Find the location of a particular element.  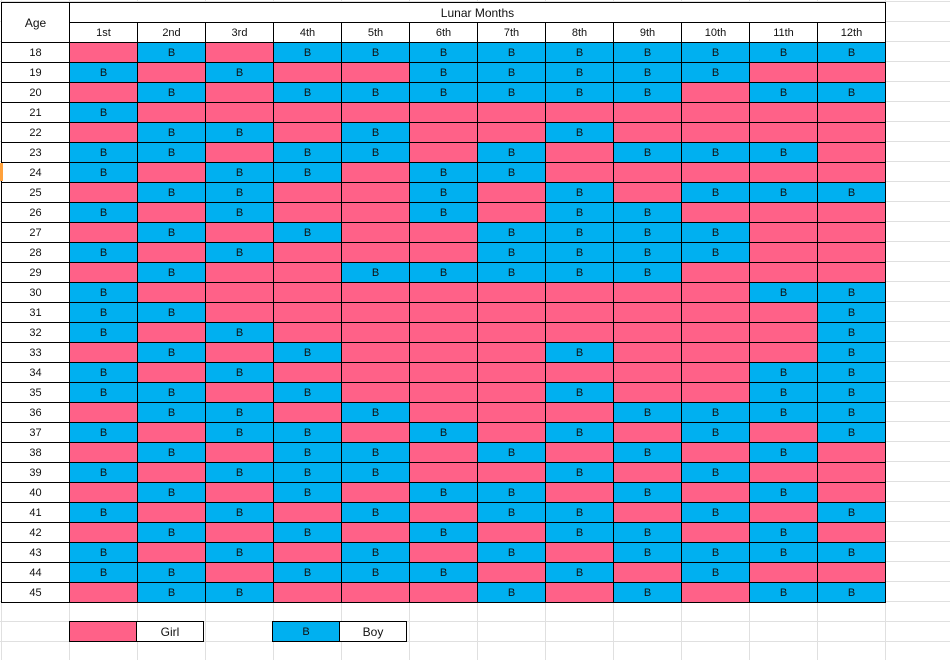

age-cell: 41 is located at coordinates (35, 512).